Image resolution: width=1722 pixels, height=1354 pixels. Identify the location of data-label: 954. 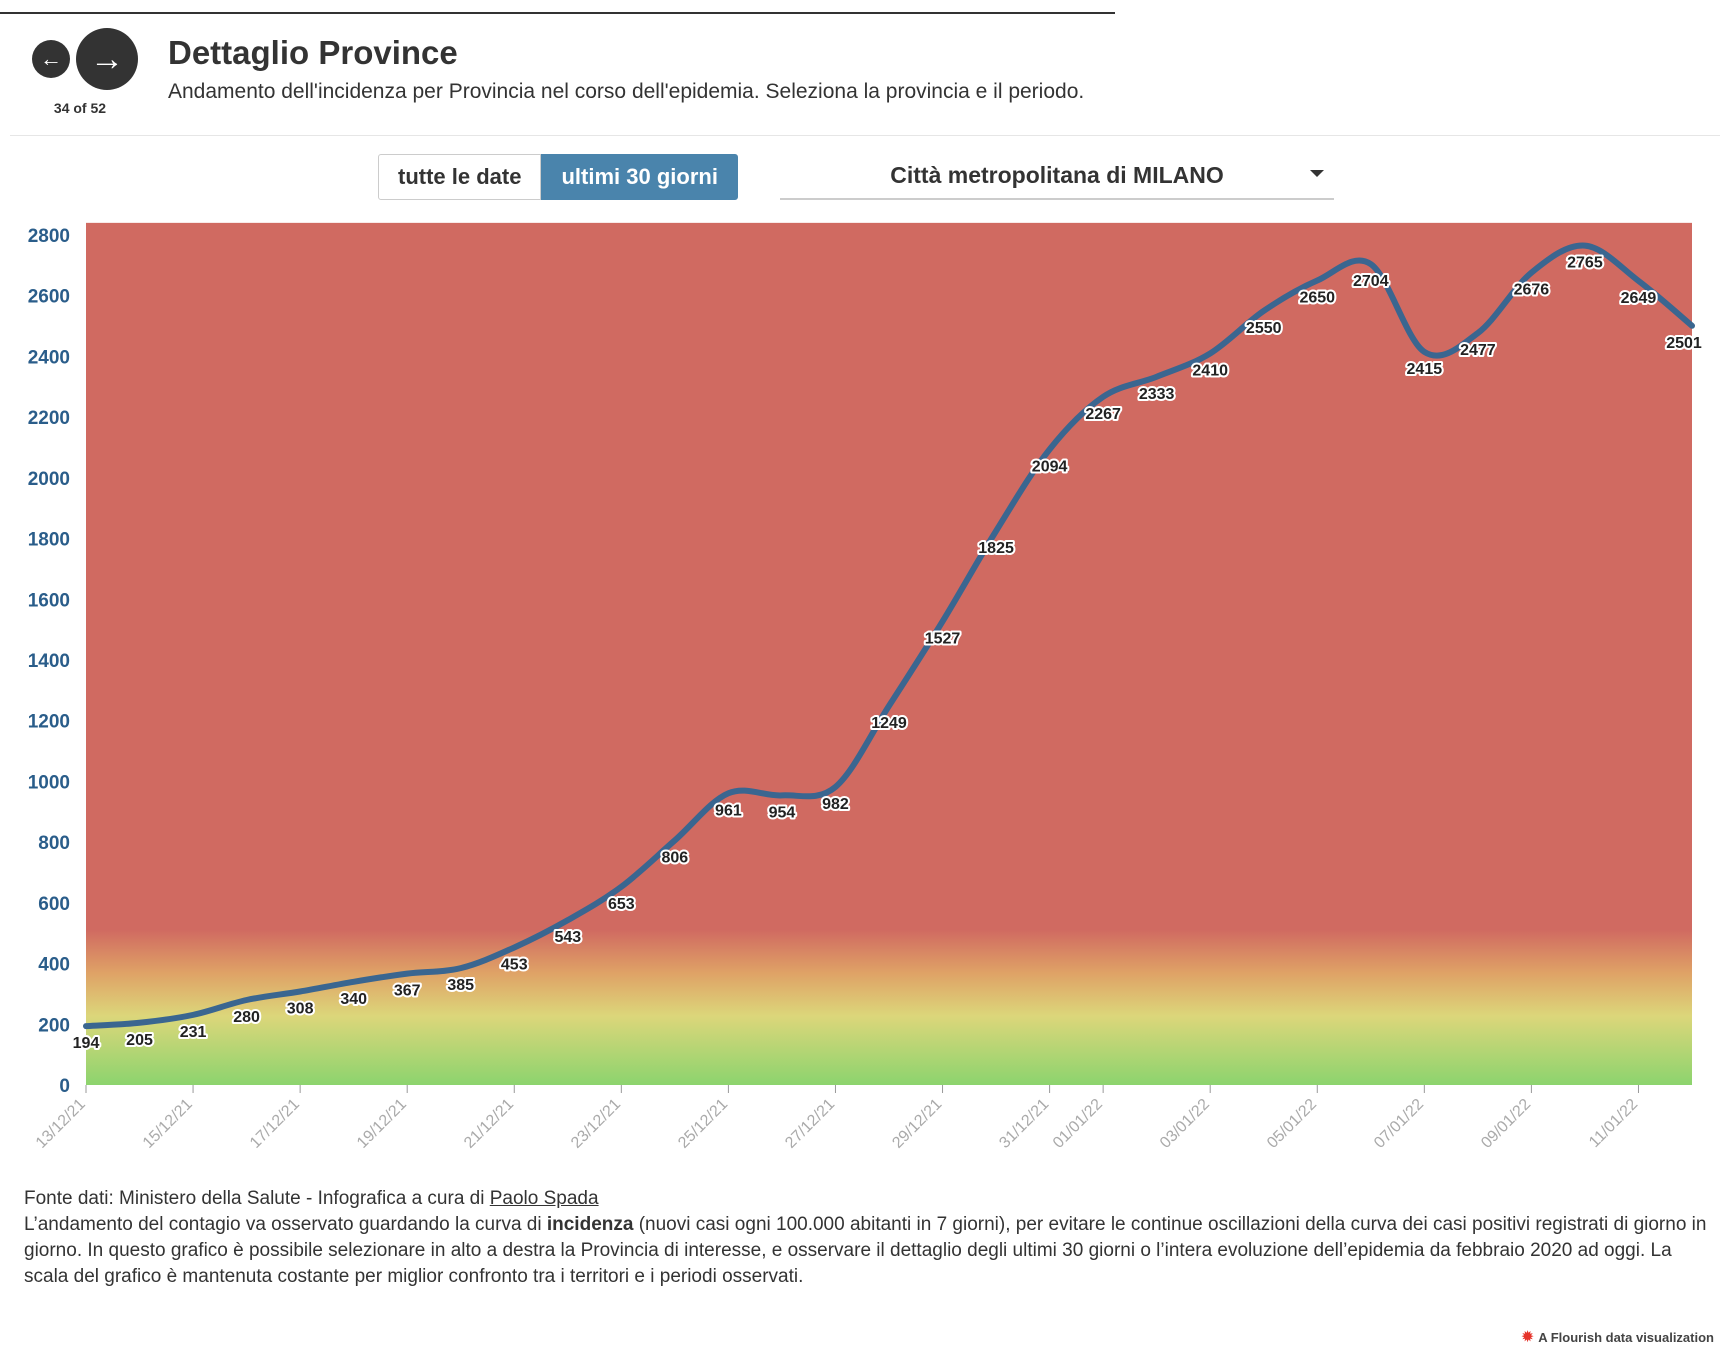
(782, 812).